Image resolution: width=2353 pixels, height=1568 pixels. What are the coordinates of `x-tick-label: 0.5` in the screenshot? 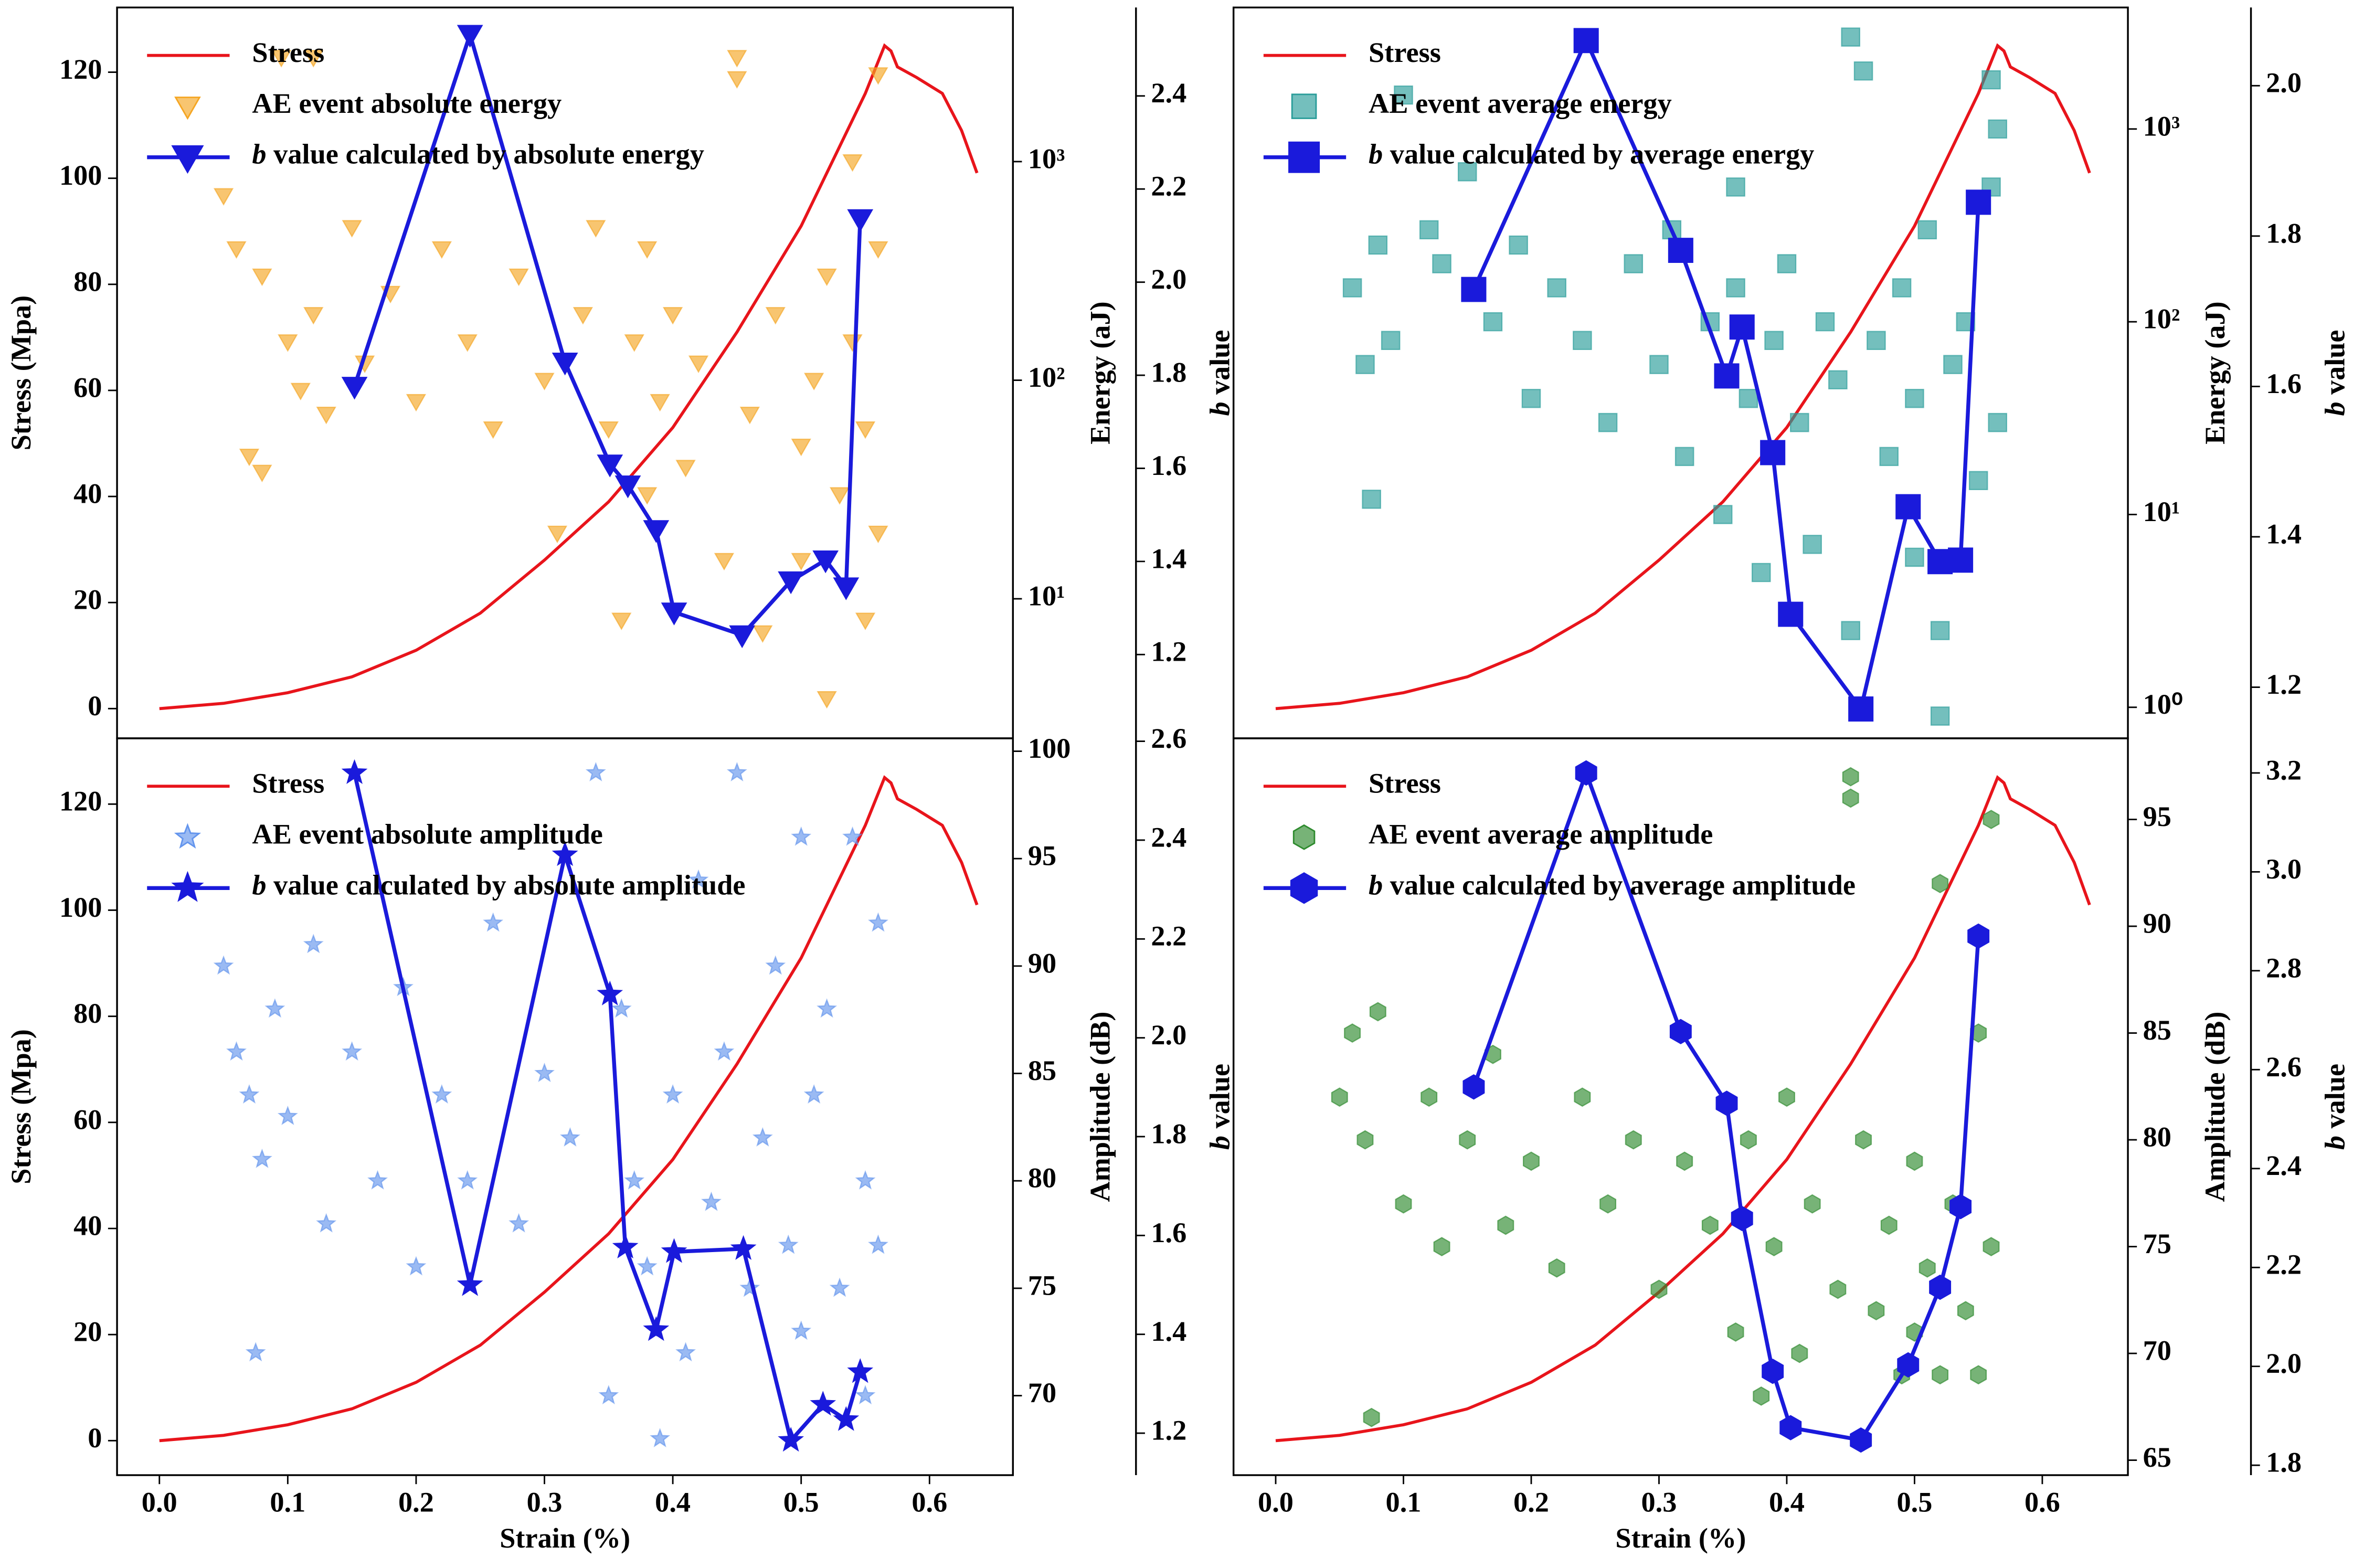 It's located at (1914, 1502).